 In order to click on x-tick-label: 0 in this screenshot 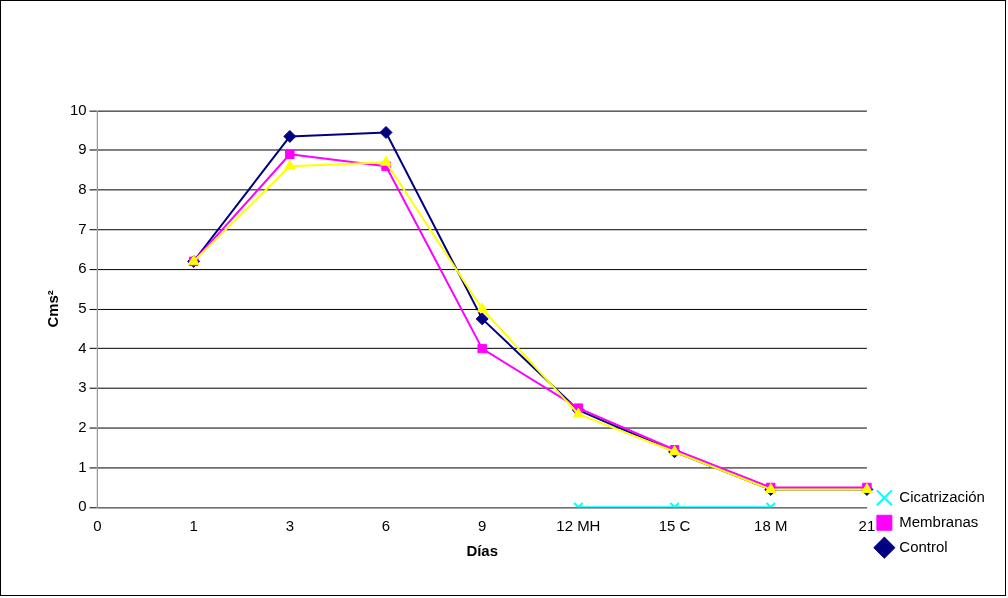, I will do `click(97, 526)`.